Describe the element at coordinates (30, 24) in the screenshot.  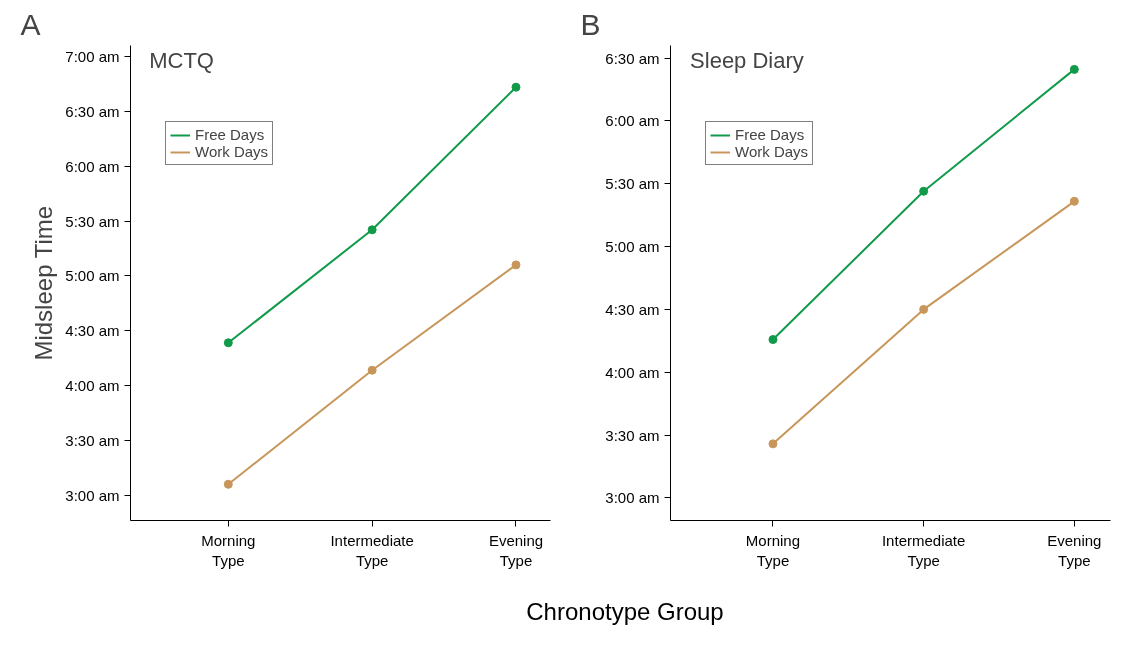
I see `text: A` at that location.